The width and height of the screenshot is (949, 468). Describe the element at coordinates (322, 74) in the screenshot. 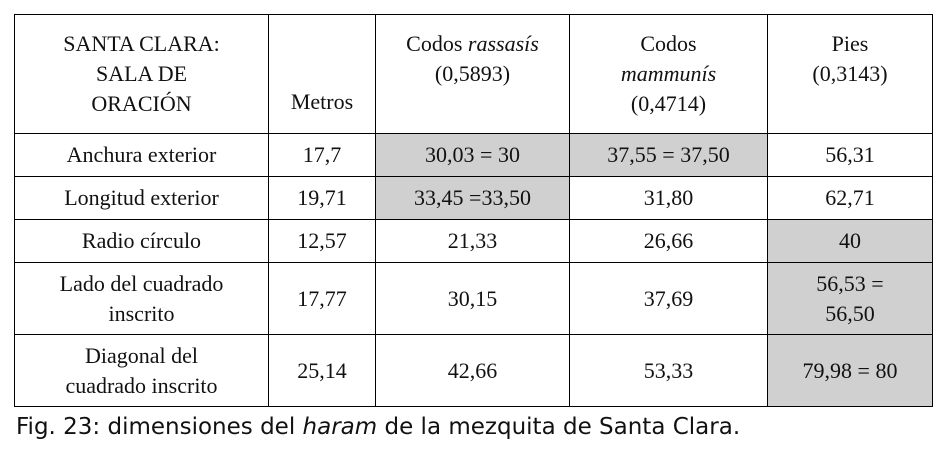

I see `header-cell: Metros` at that location.